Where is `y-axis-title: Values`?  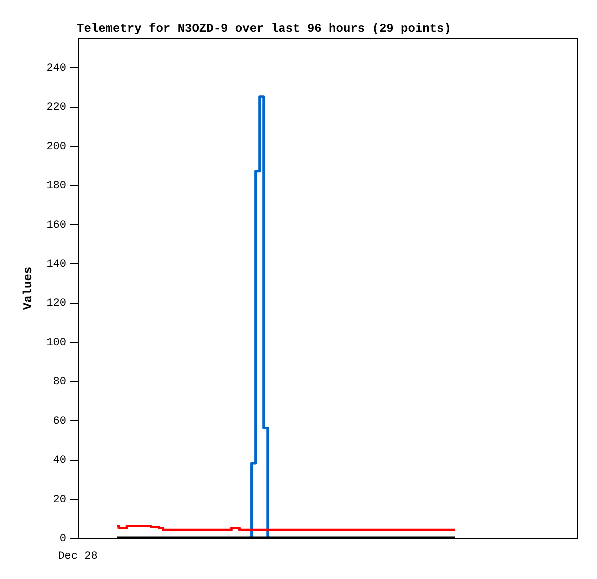
y-axis-title: Values is located at coordinates (29, 288).